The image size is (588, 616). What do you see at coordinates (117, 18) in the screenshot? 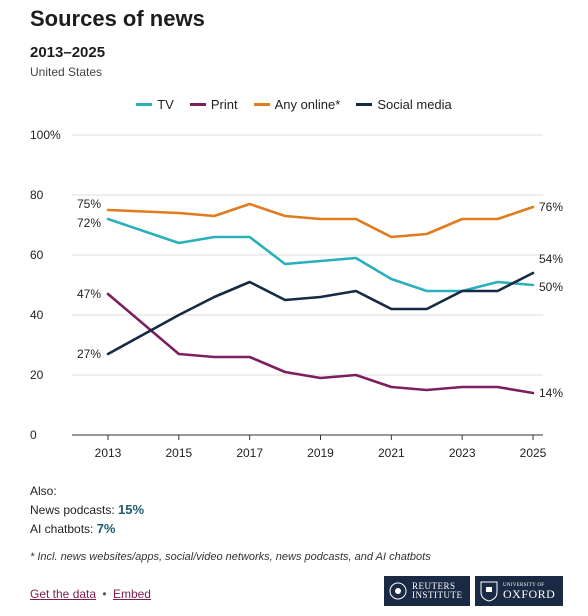
I see `chart-title: Sources of news` at bounding box center [117, 18].